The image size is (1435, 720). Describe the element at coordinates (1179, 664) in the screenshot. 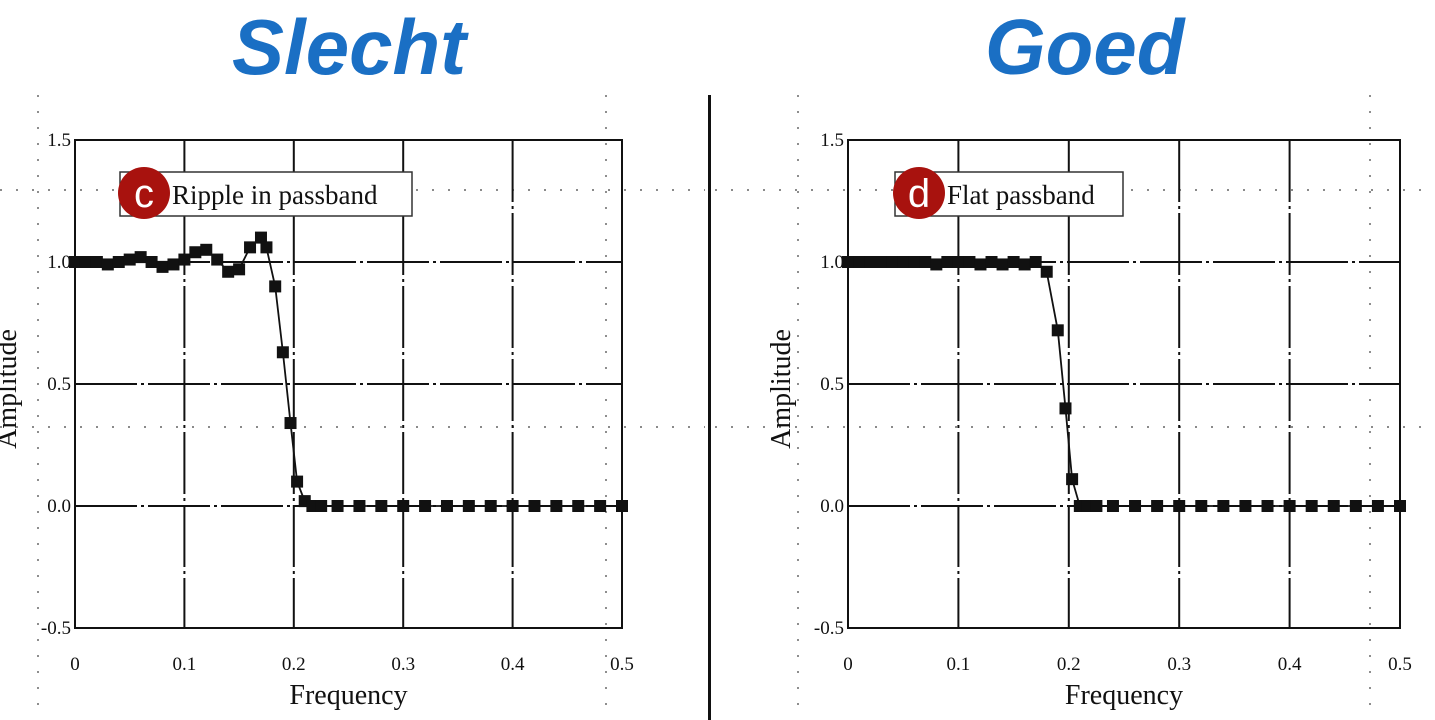

I see `chart-1-xtick-label: 0.3` at that location.